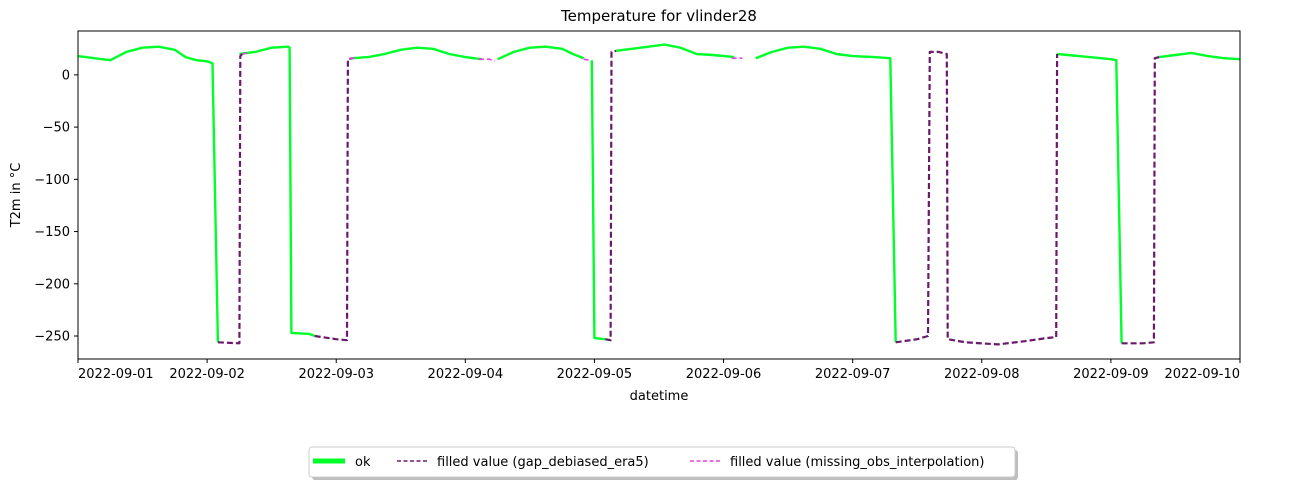  What do you see at coordinates (207, 374) in the screenshot?
I see `x-tick-label: 2022-09-02` at bounding box center [207, 374].